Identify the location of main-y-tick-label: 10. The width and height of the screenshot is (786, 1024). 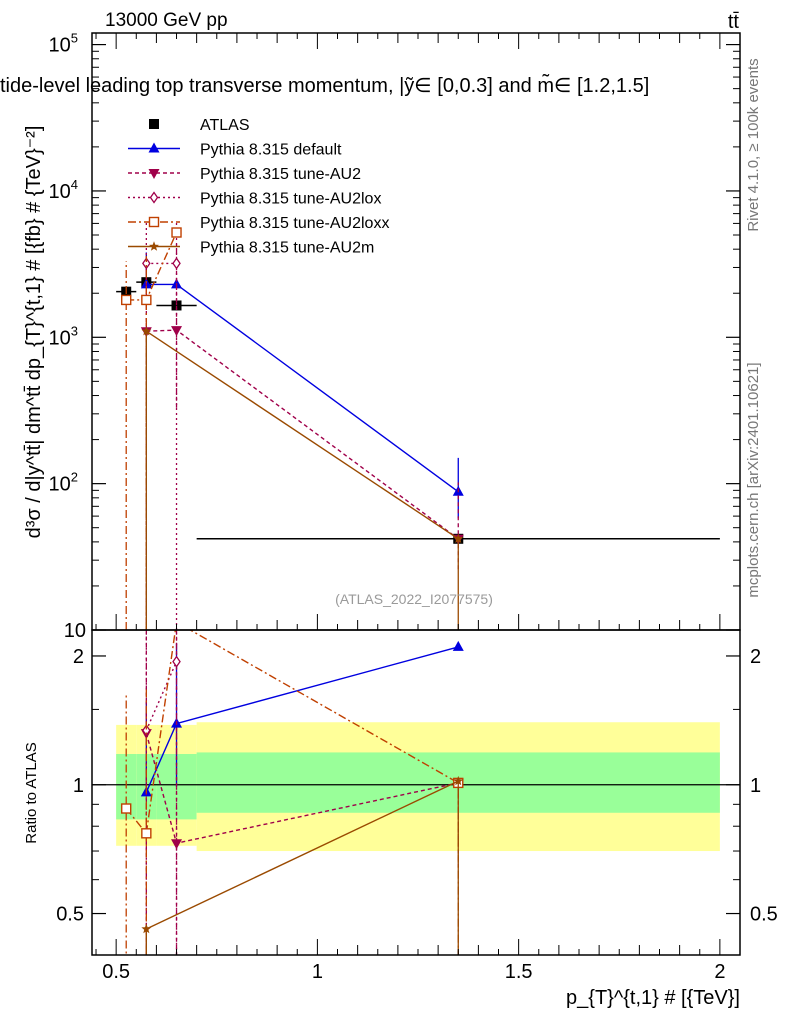
(75, 631).